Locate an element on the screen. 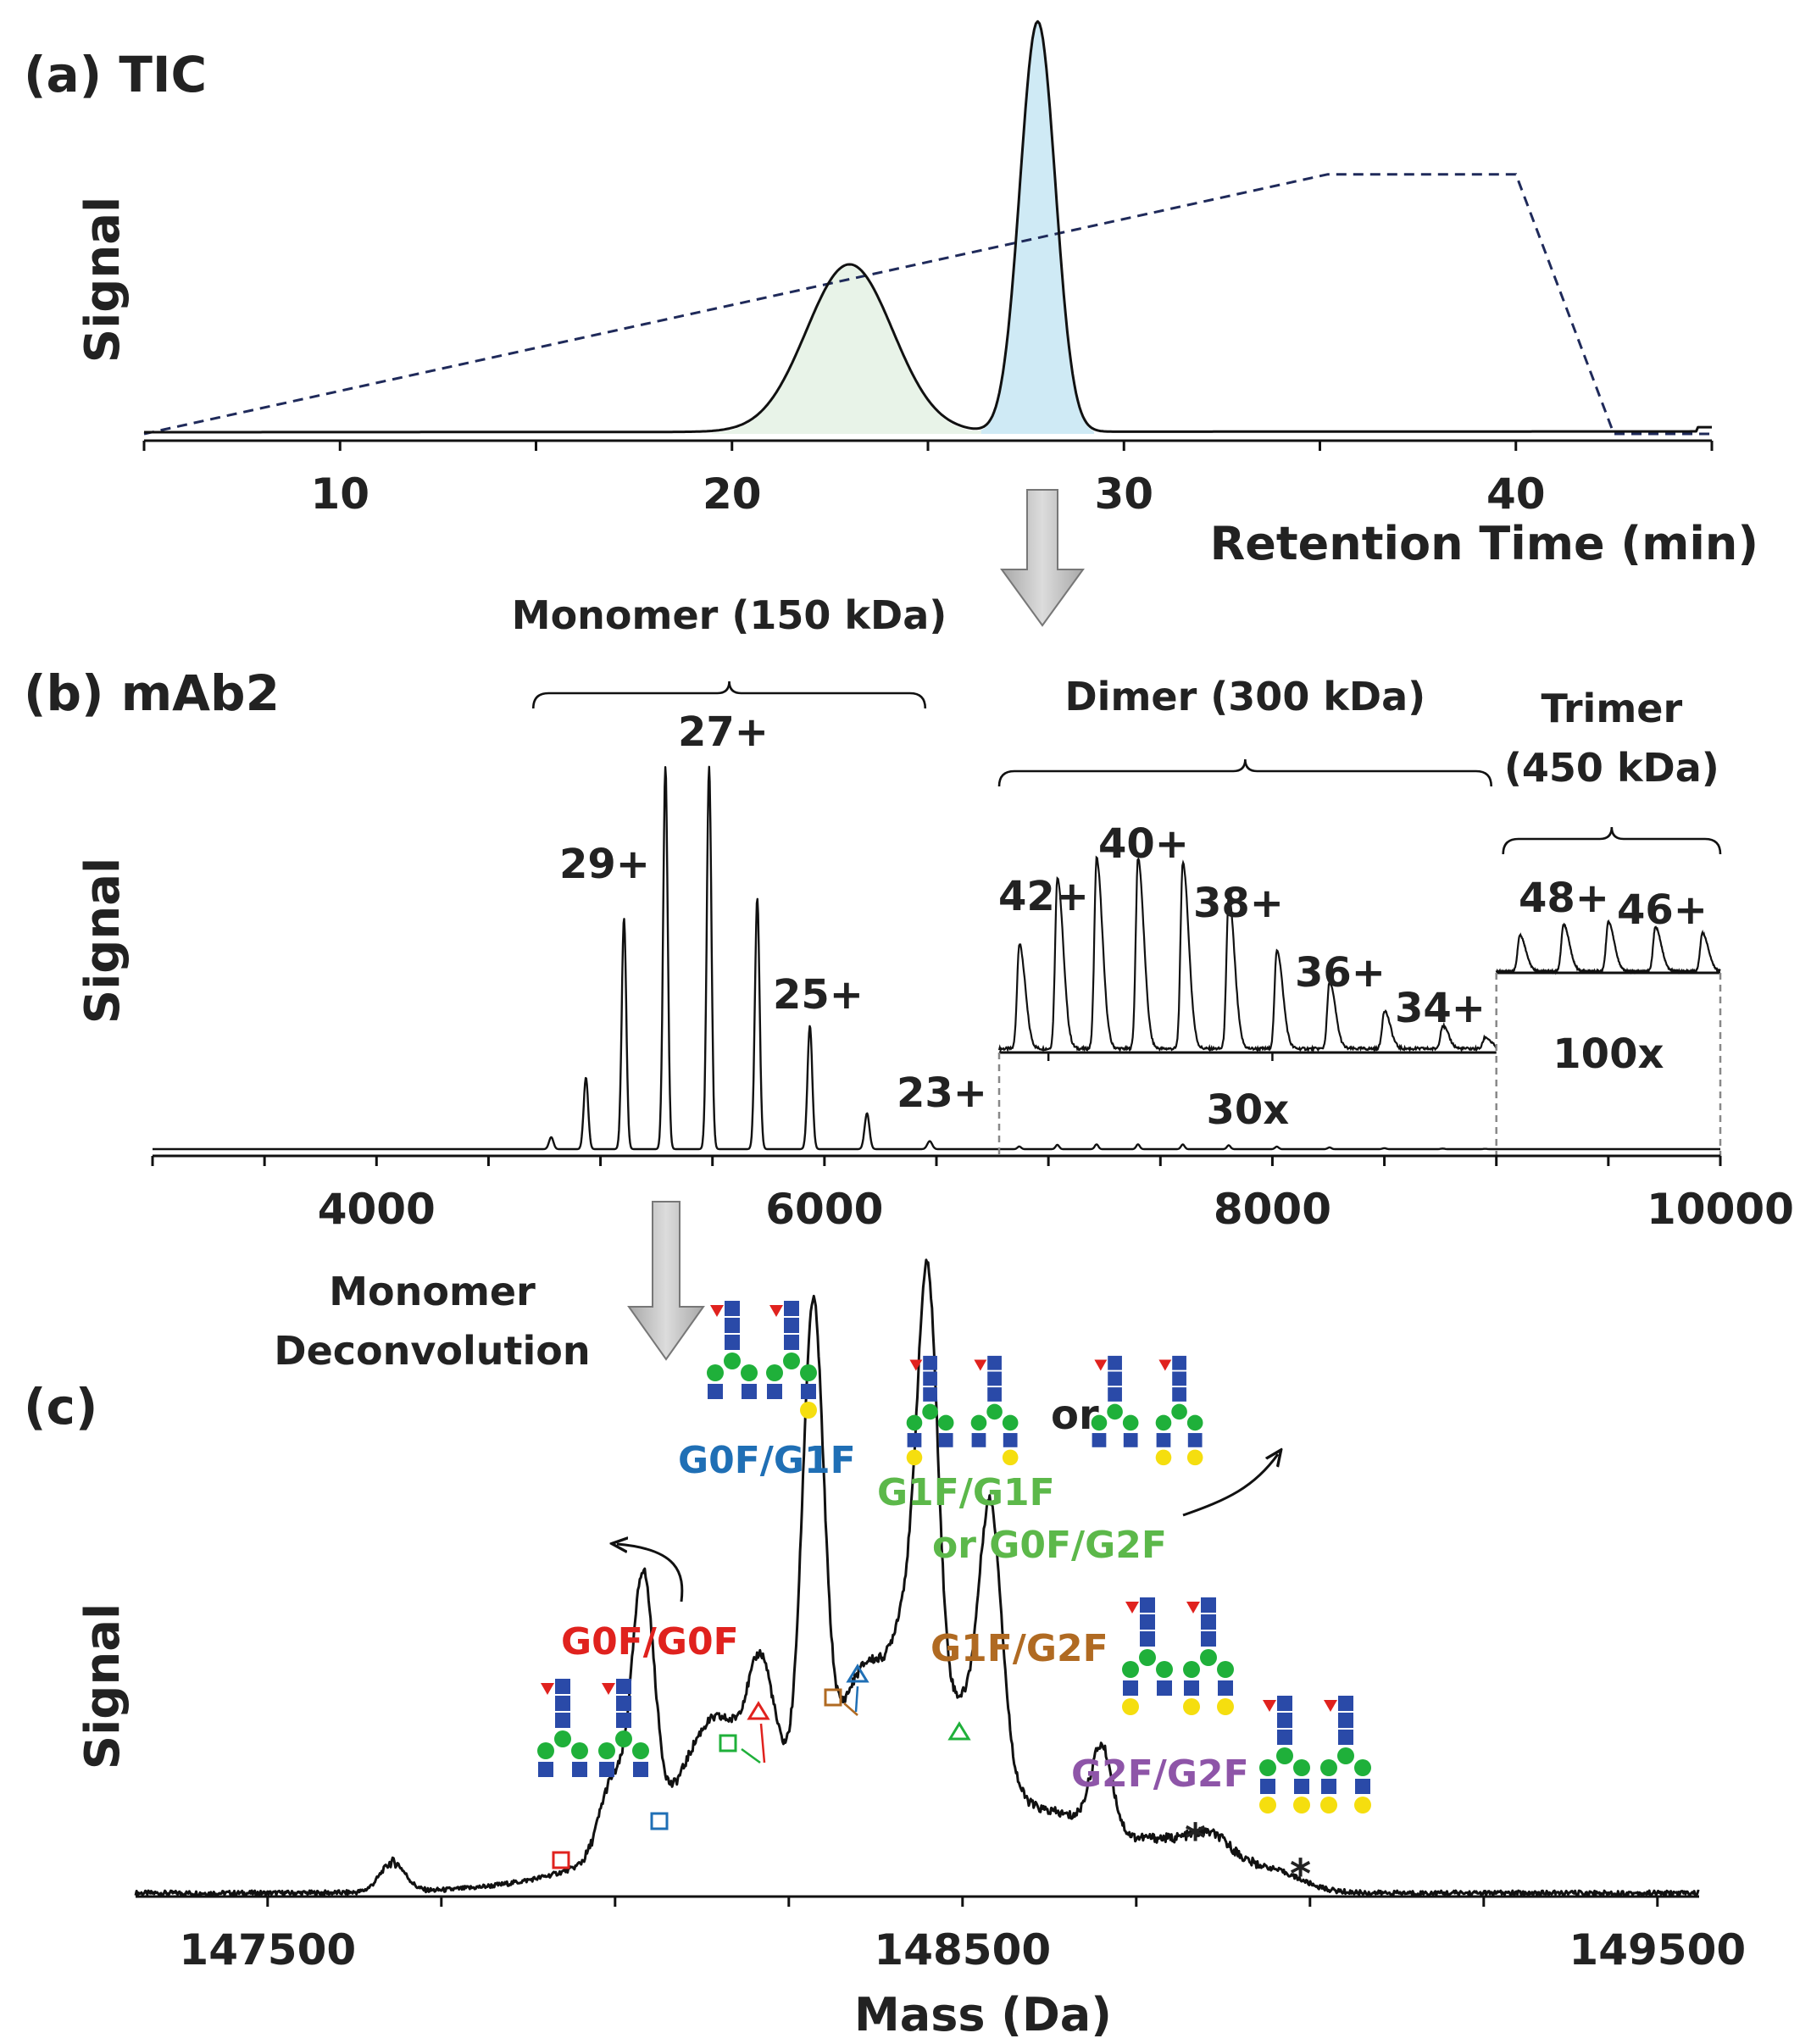  charge-label-29: 29+ is located at coordinates (604, 864).